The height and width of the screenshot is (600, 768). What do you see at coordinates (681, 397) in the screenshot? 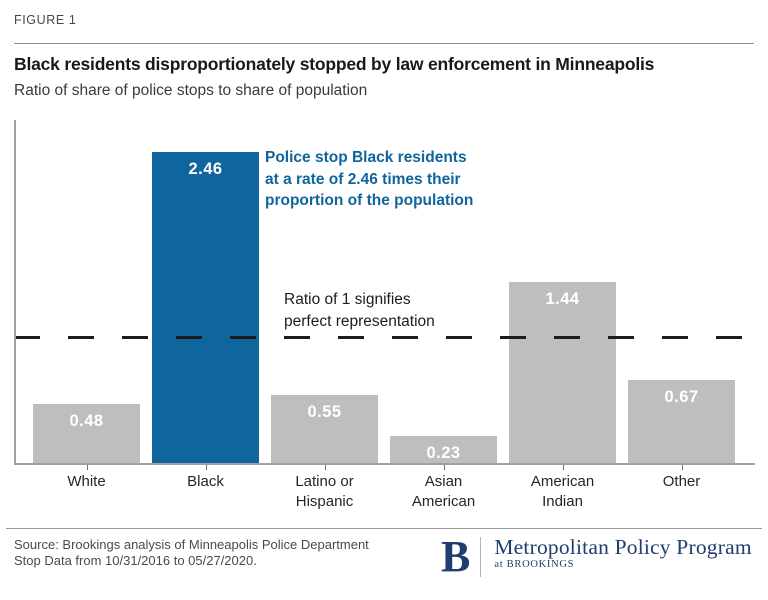
I see `bar-value-label: 0.67` at bounding box center [681, 397].